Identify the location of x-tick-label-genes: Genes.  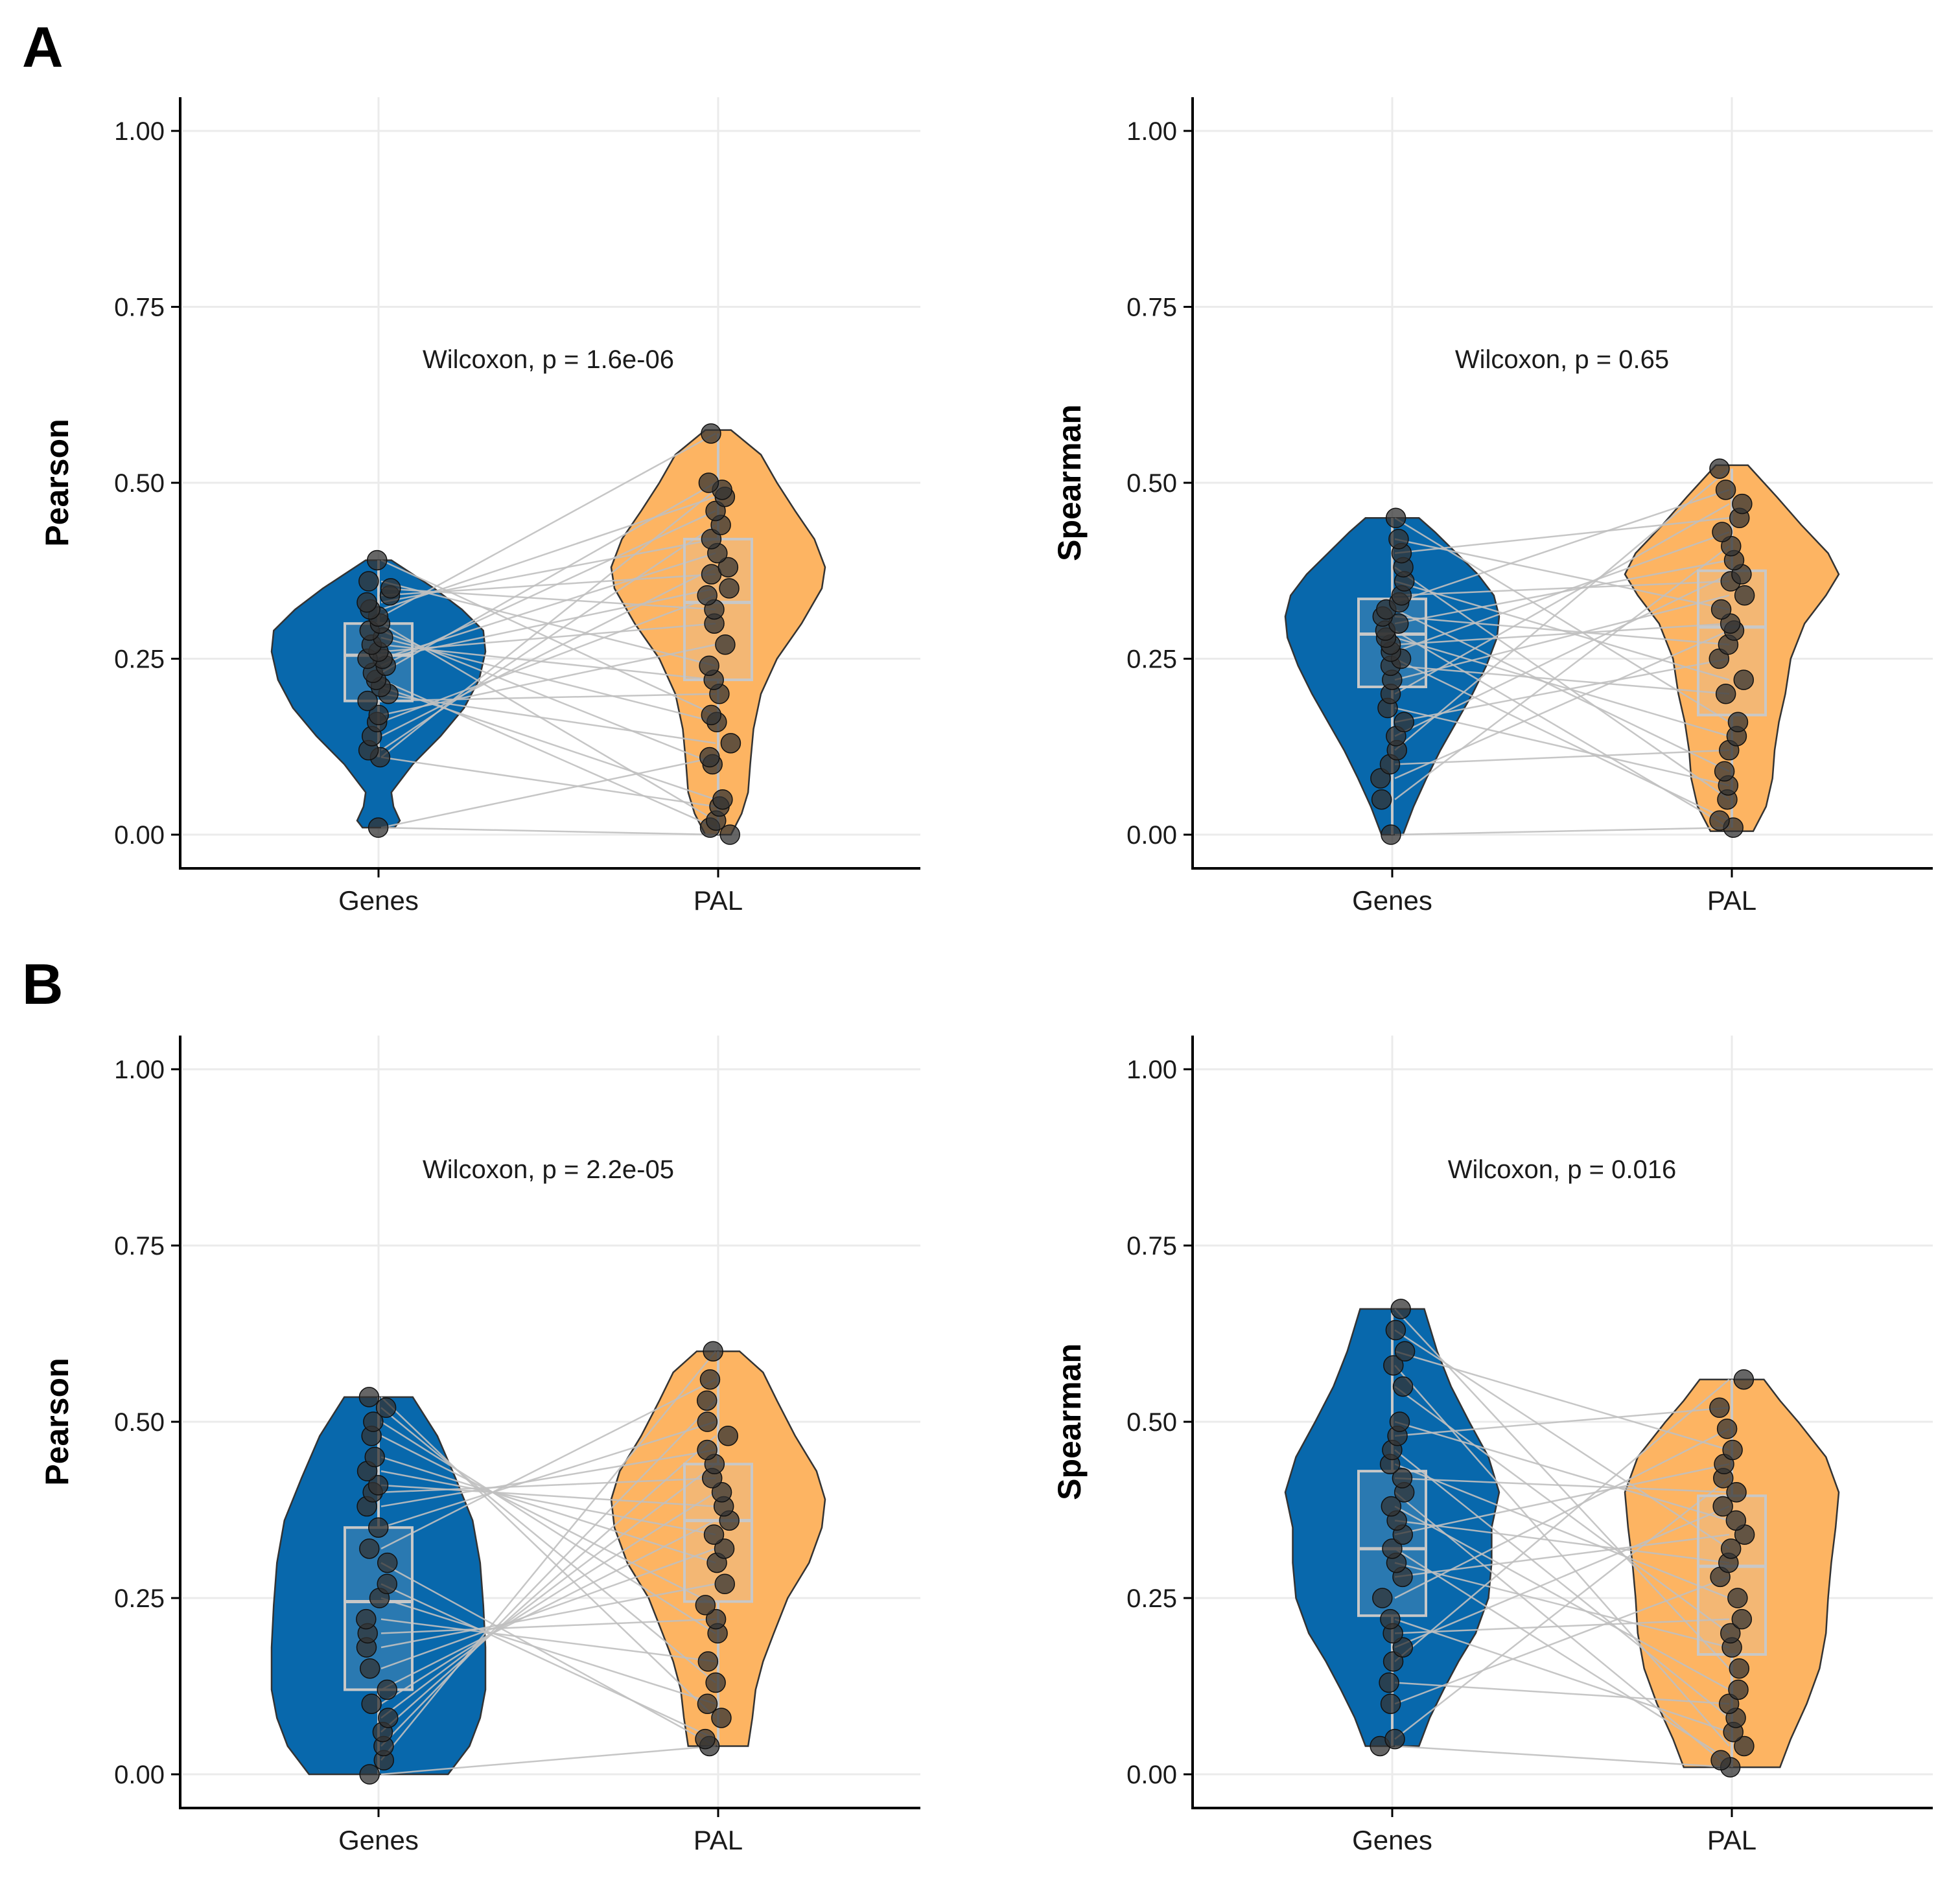
(379, 1840).